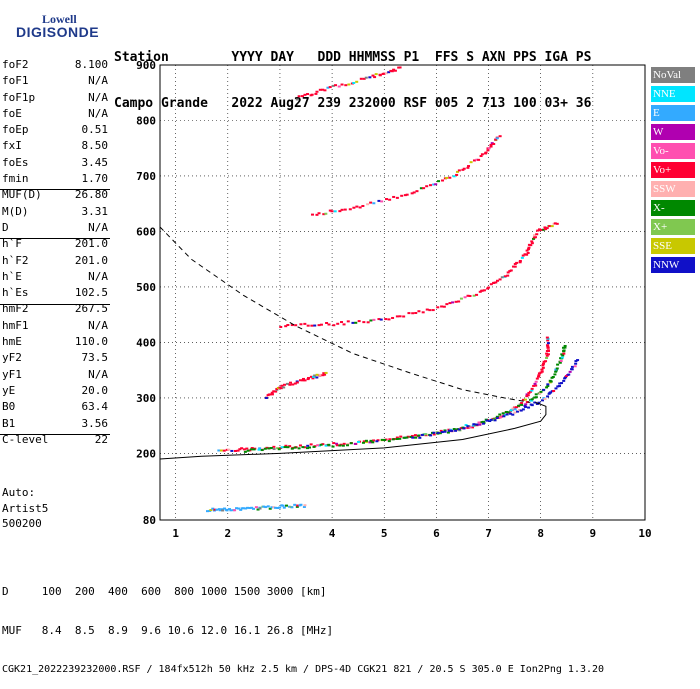  What do you see at coordinates (55, 343) in the screenshot?
I see `param-row: hmE 110.0` at bounding box center [55, 343].